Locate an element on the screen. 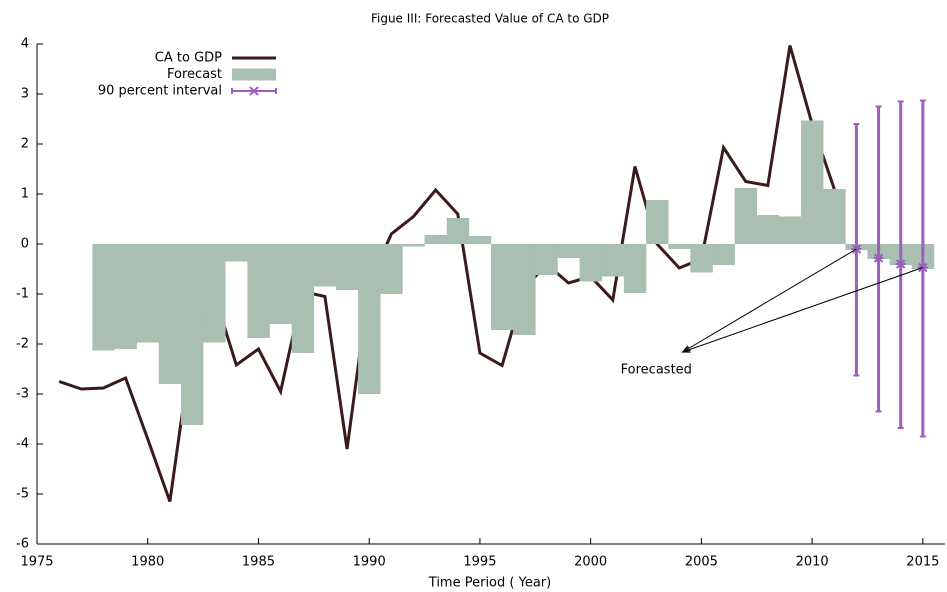  x-tick-label: 1985 is located at coordinates (258, 562).